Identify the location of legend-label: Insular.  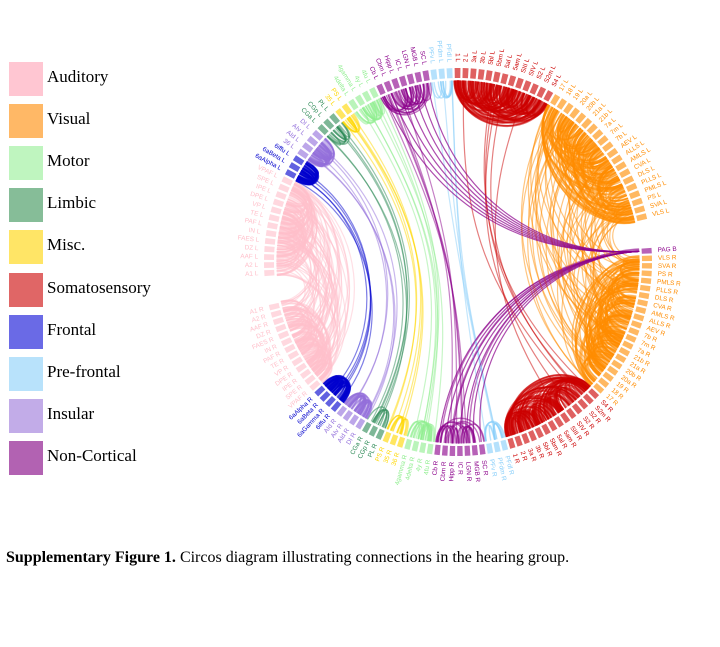
(71, 413).